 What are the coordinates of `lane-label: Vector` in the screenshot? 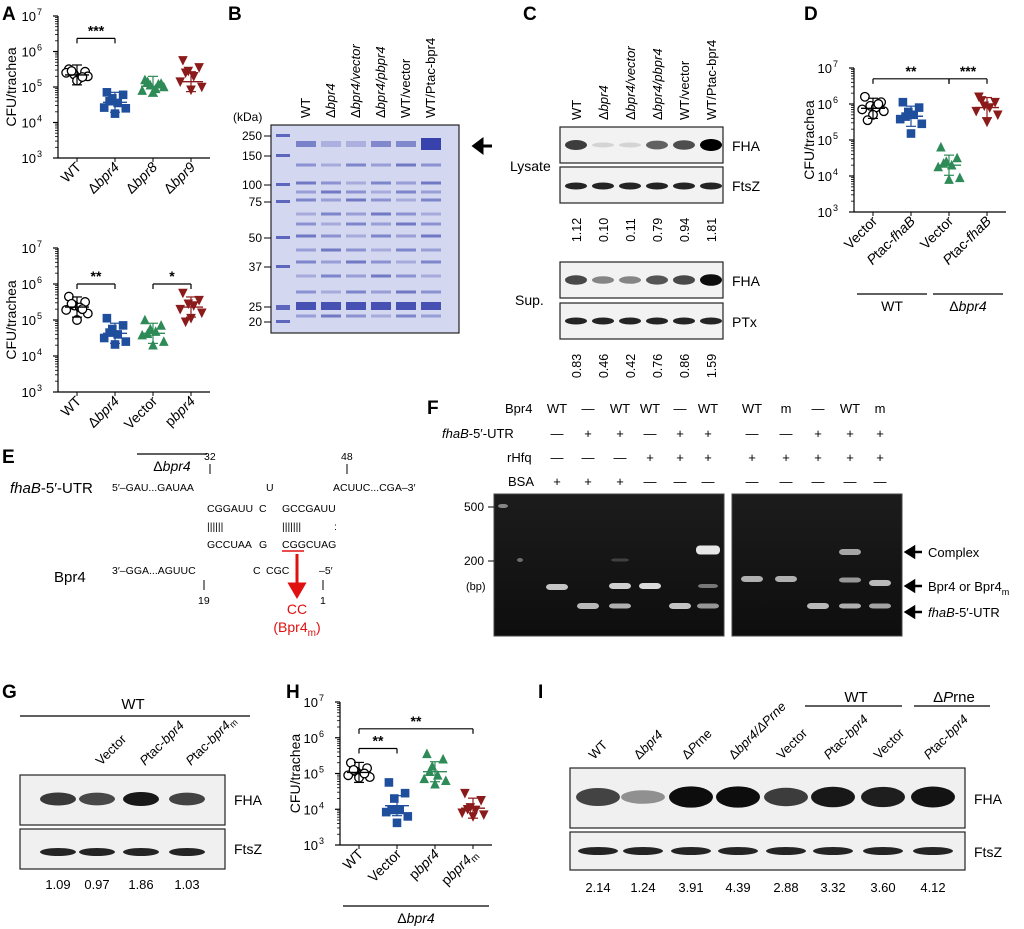 It's located at (111, 749).